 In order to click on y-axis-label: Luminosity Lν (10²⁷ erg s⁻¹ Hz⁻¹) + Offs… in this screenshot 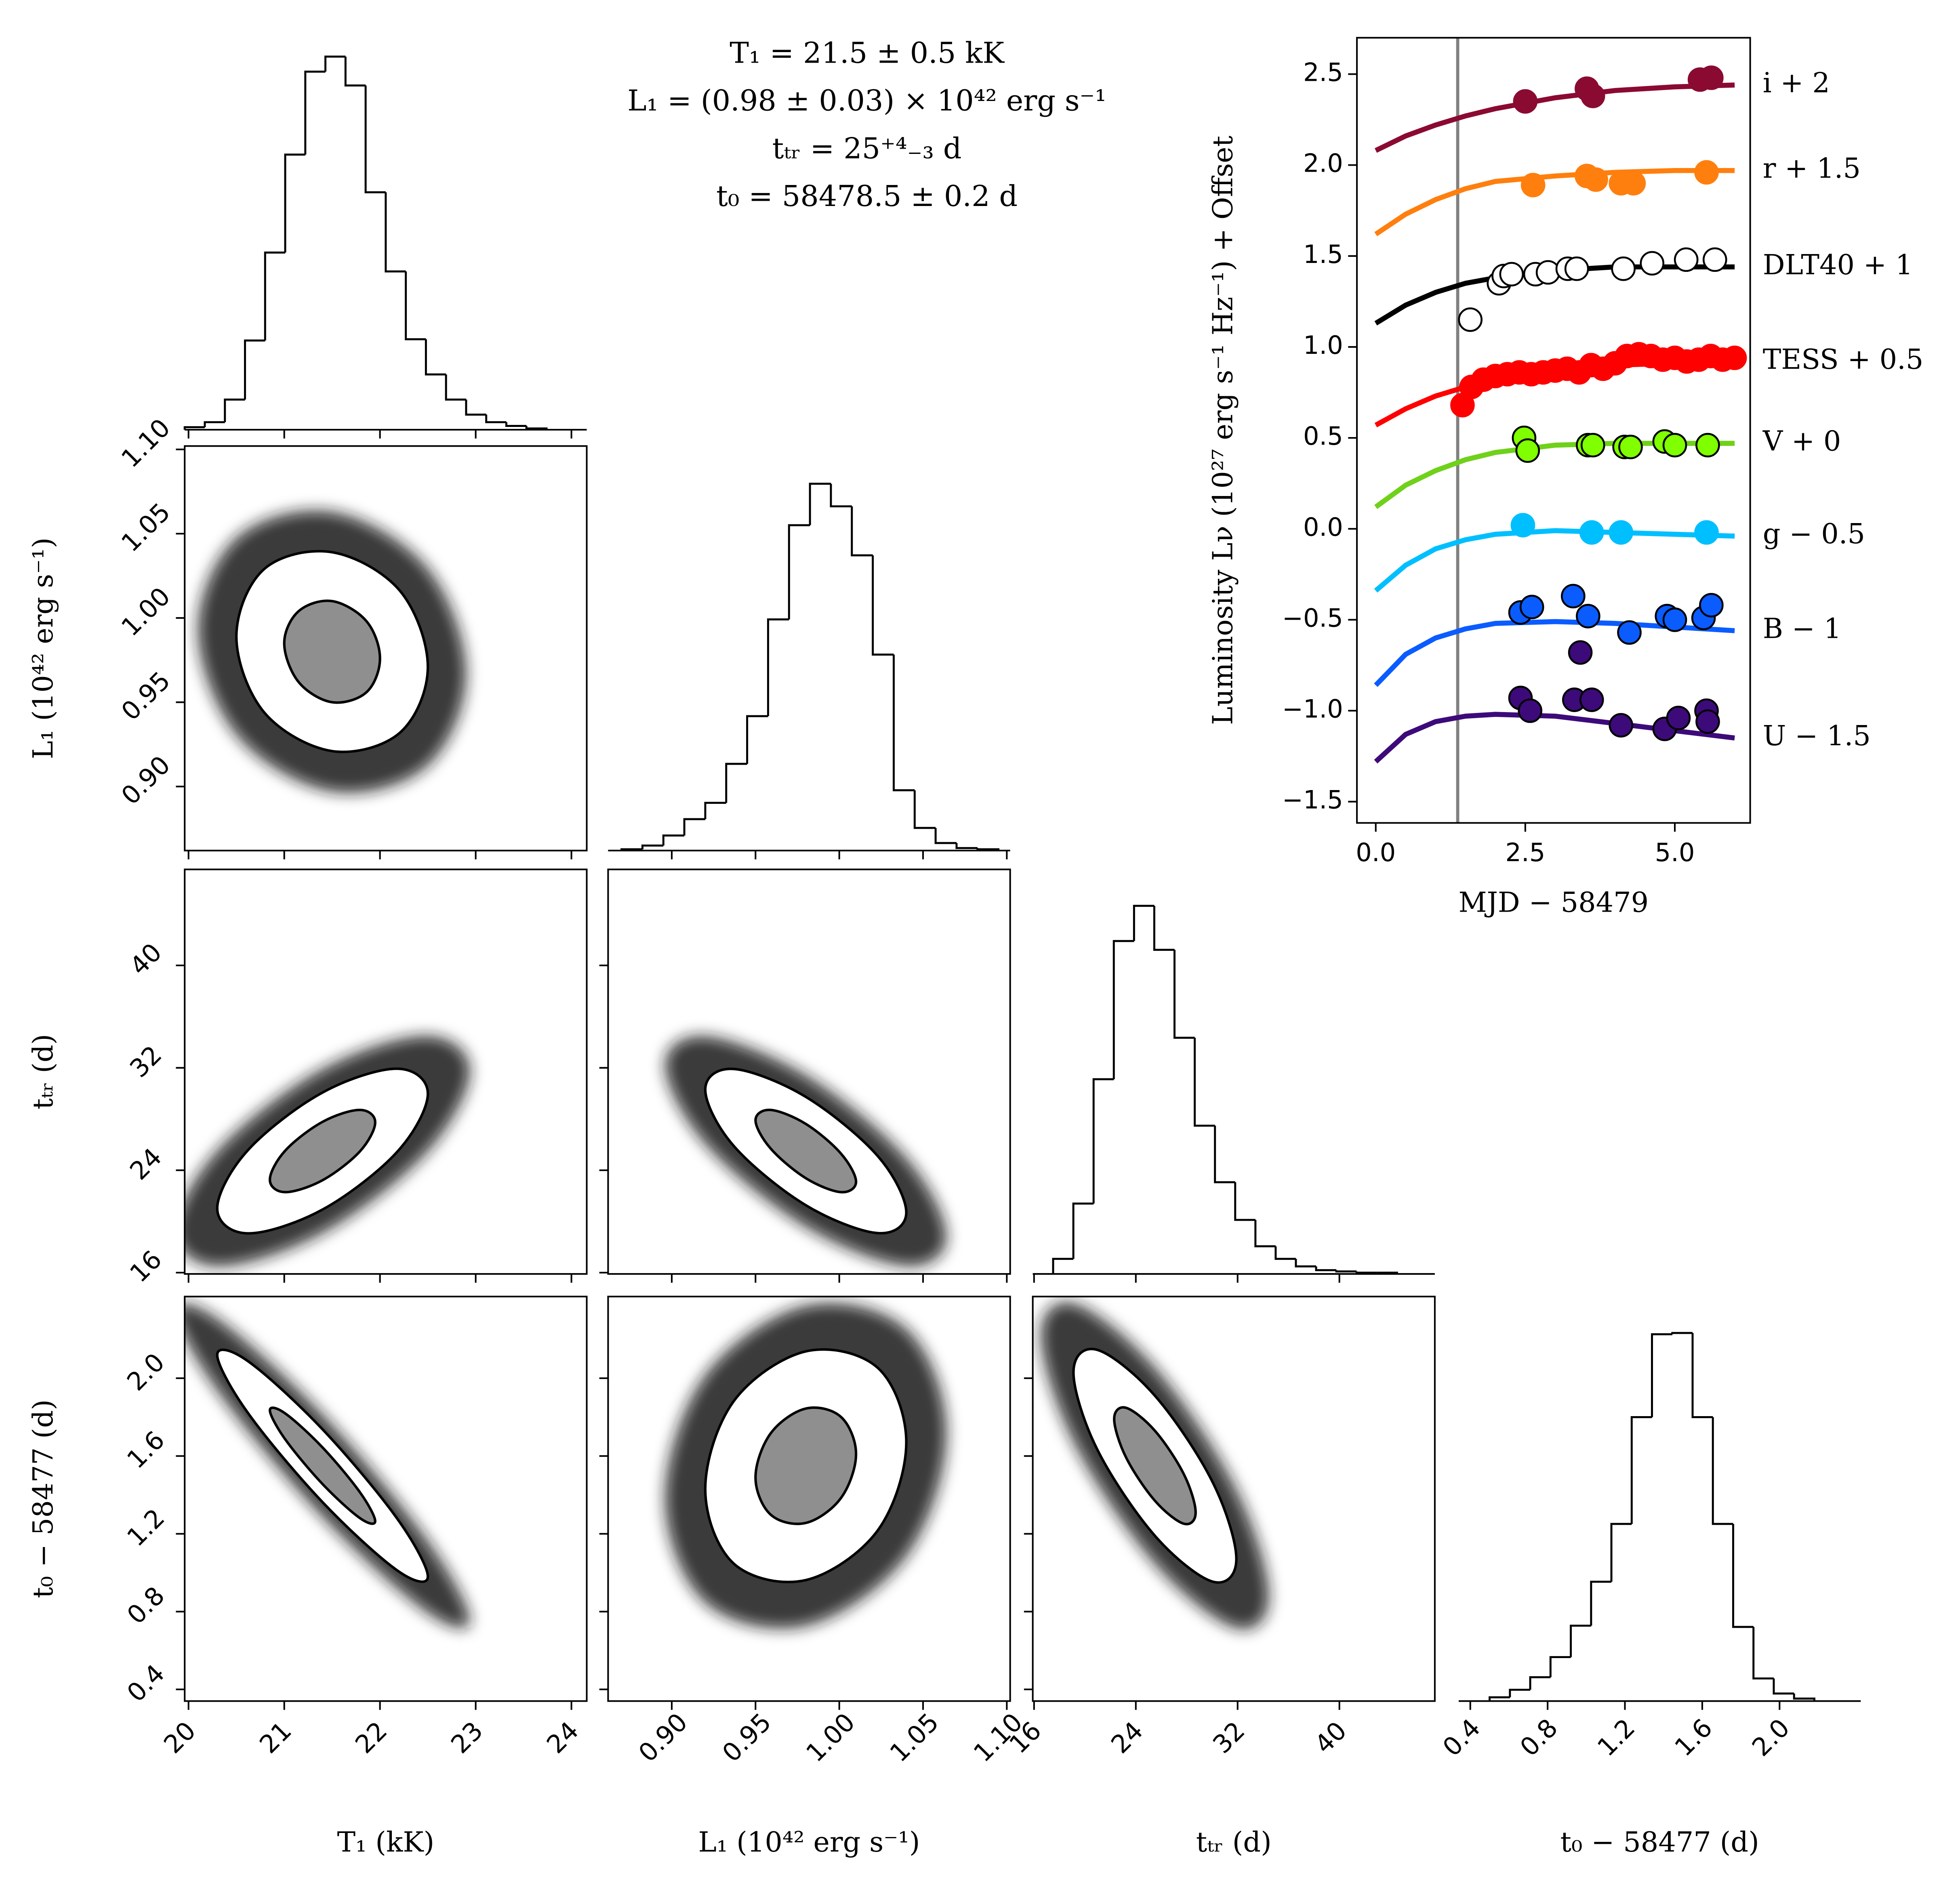, I will do `click(1223, 430)`.